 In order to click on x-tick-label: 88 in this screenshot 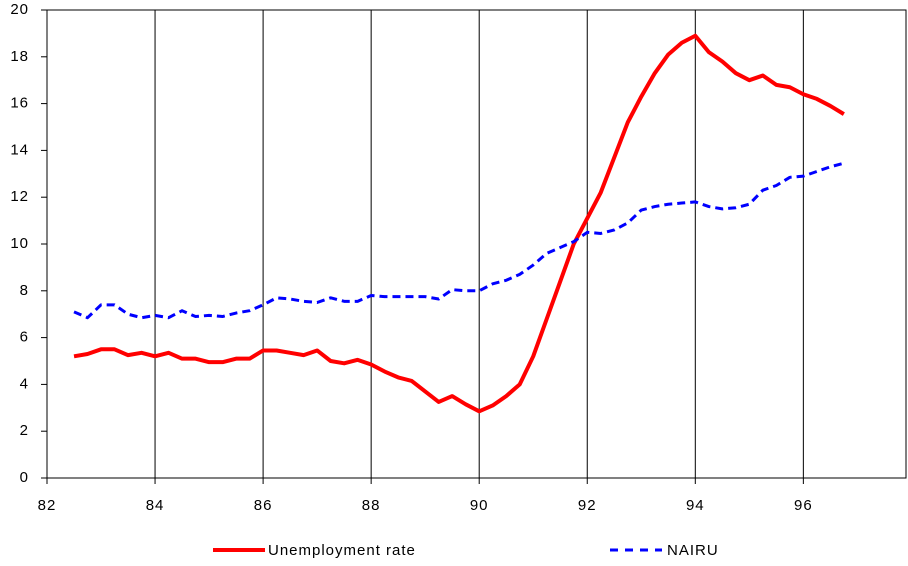, I will do `click(371, 505)`.